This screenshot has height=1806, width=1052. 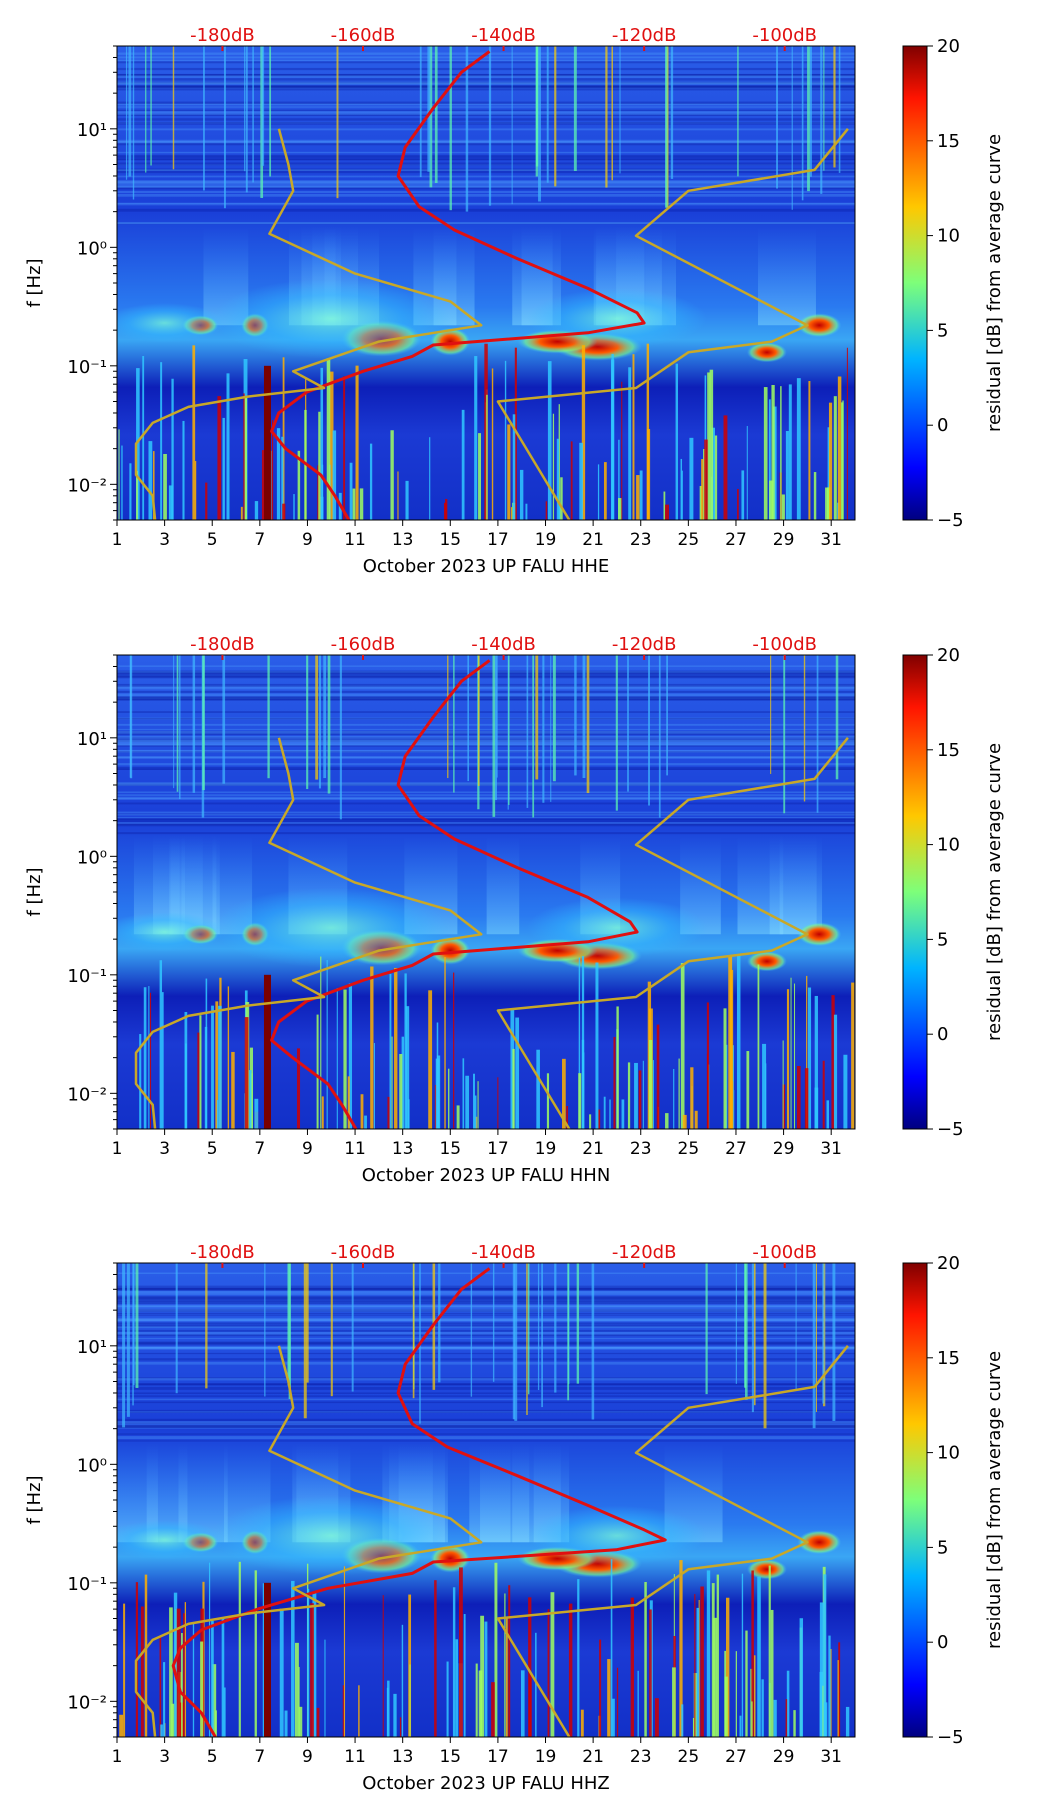 What do you see at coordinates (644, 35) in the screenshot?
I see `top-tick-label: -120dB` at bounding box center [644, 35].